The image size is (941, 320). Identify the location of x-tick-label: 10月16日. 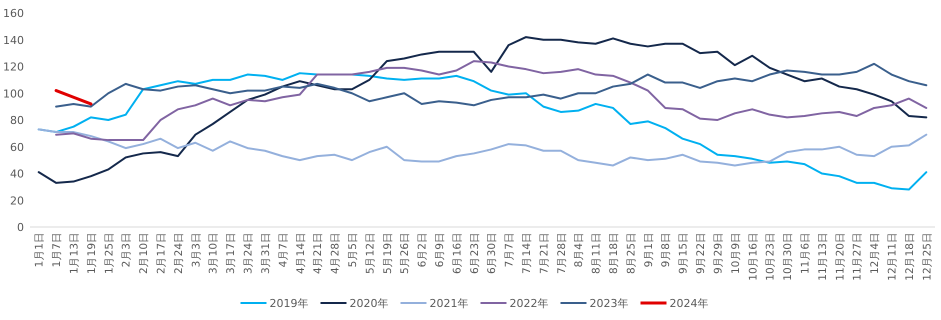
(753, 256).